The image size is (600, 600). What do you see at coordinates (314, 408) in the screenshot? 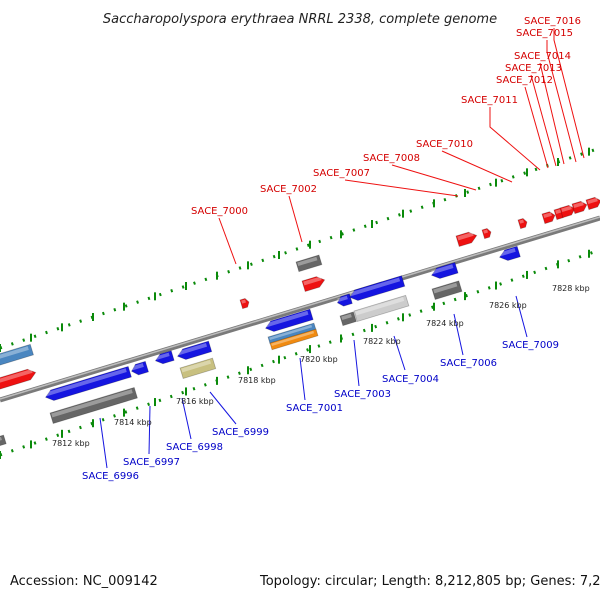
I see `gene-label-reverse: SACE_7001` at bounding box center [314, 408].